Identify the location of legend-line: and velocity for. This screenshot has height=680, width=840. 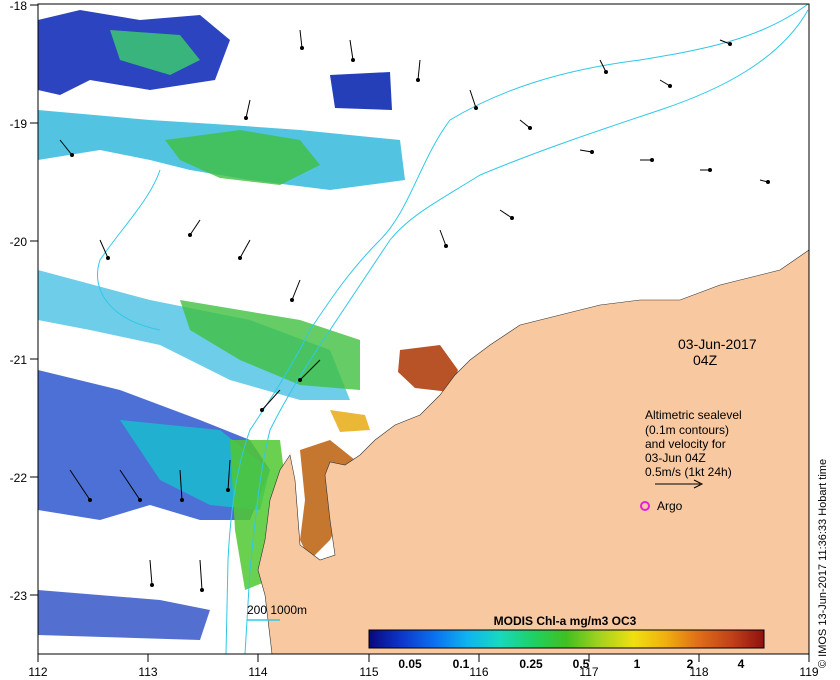
(685, 444).